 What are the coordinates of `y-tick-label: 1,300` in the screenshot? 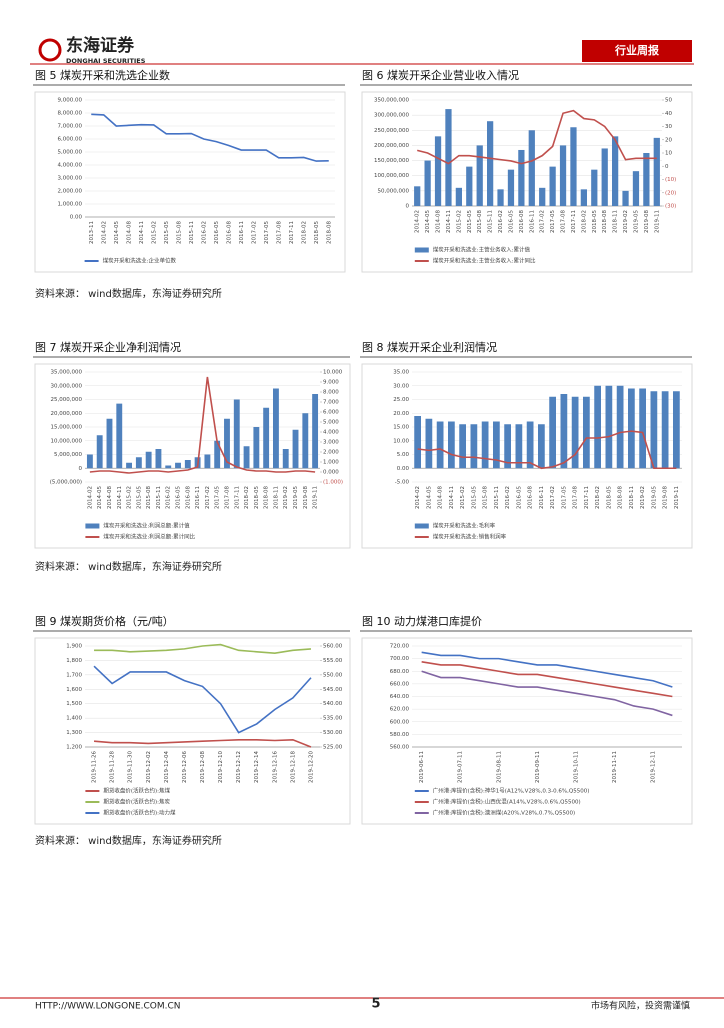 It's located at (74, 733).